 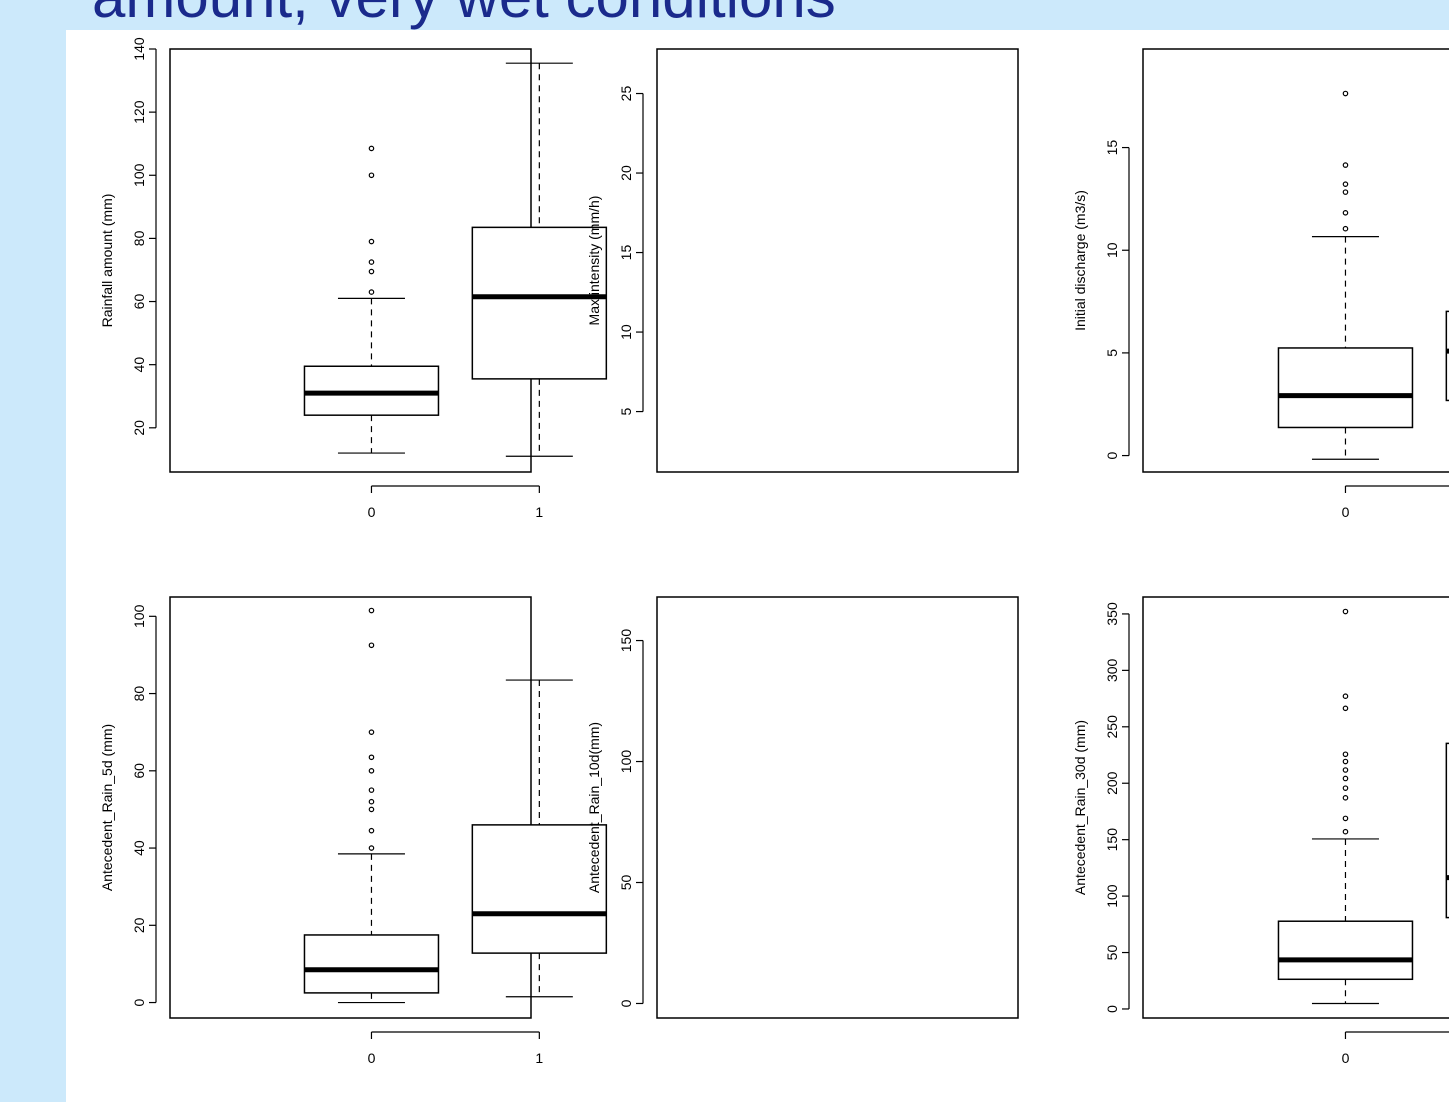 What do you see at coordinates (626, 94) in the screenshot?
I see `y-tick-label: 25` at bounding box center [626, 94].